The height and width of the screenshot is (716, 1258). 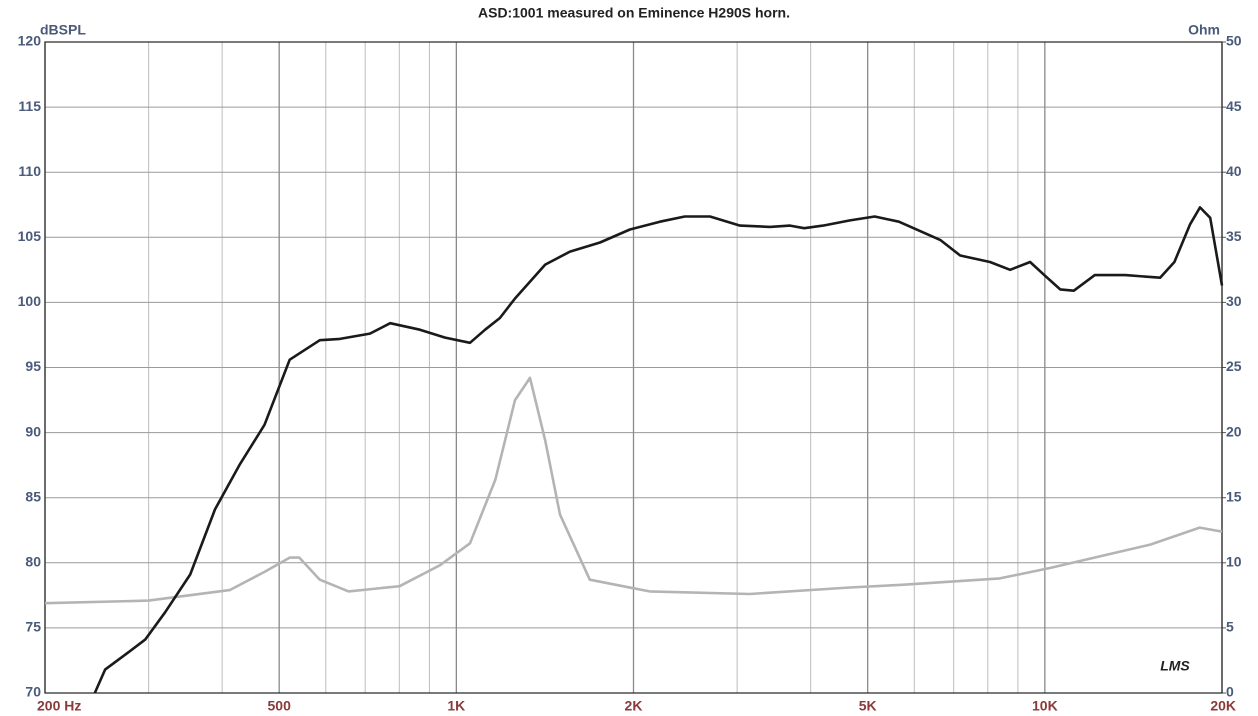 What do you see at coordinates (30, 236) in the screenshot?
I see `y-tick-label: 105` at bounding box center [30, 236].